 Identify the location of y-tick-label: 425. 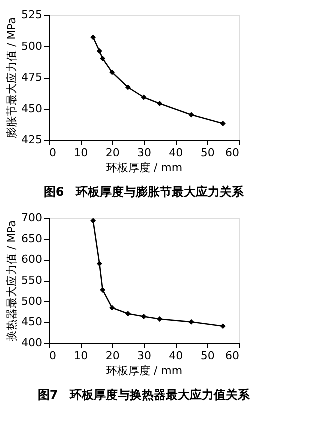
(32, 140).